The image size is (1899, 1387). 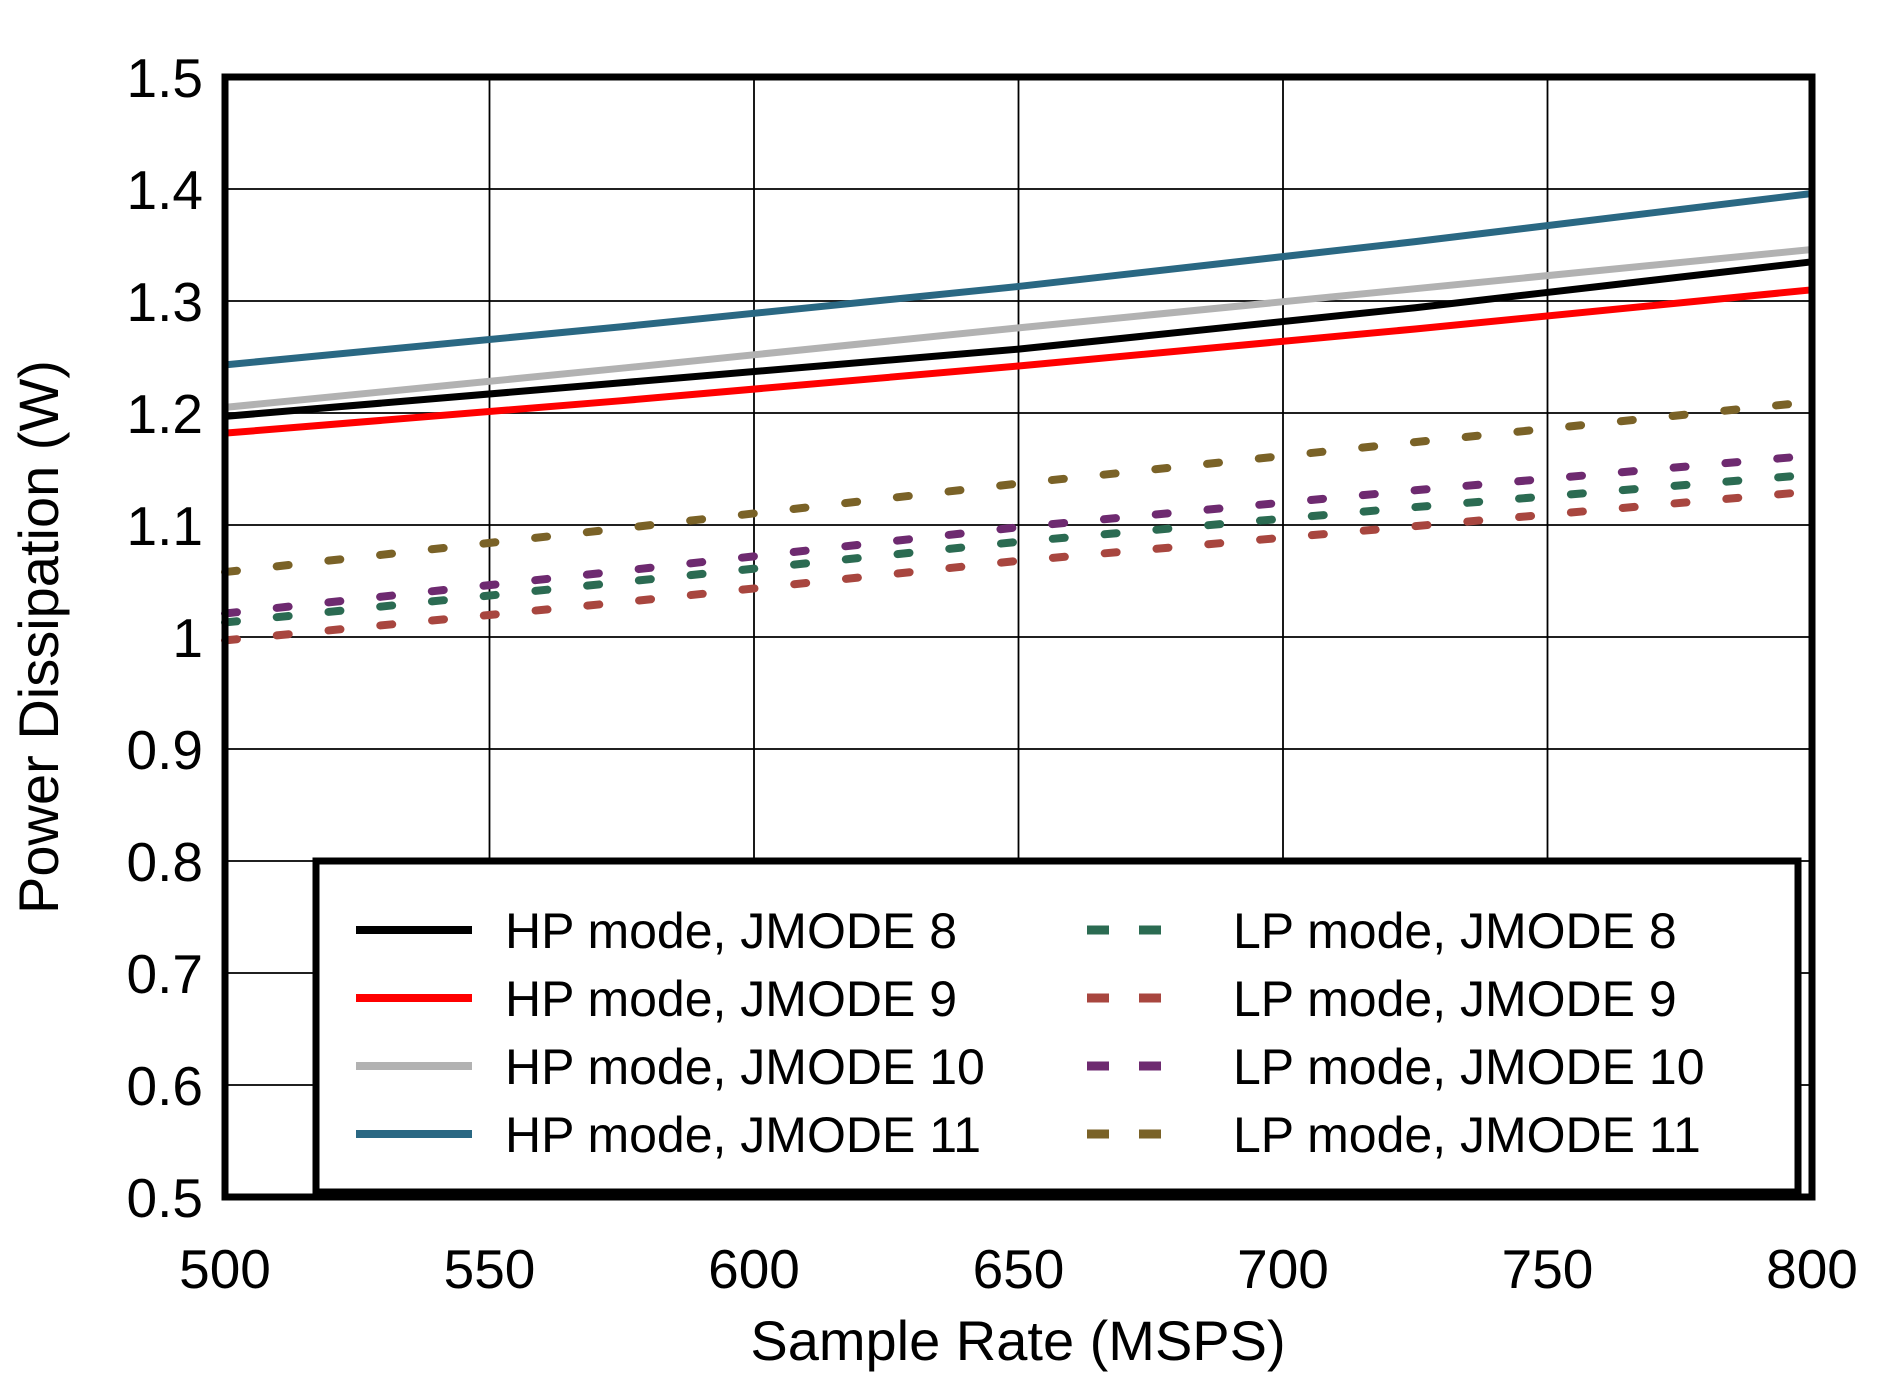 What do you see at coordinates (225, 1269) in the screenshot?
I see `x-tick-label: 500` at bounding box center [225, 1269].